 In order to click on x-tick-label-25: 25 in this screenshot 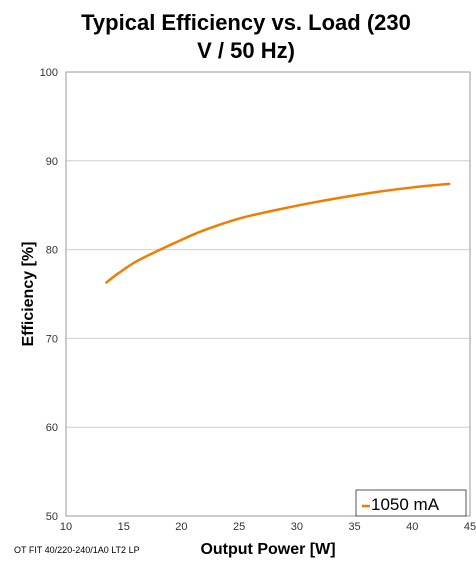, I will do `click(239, 527)`.